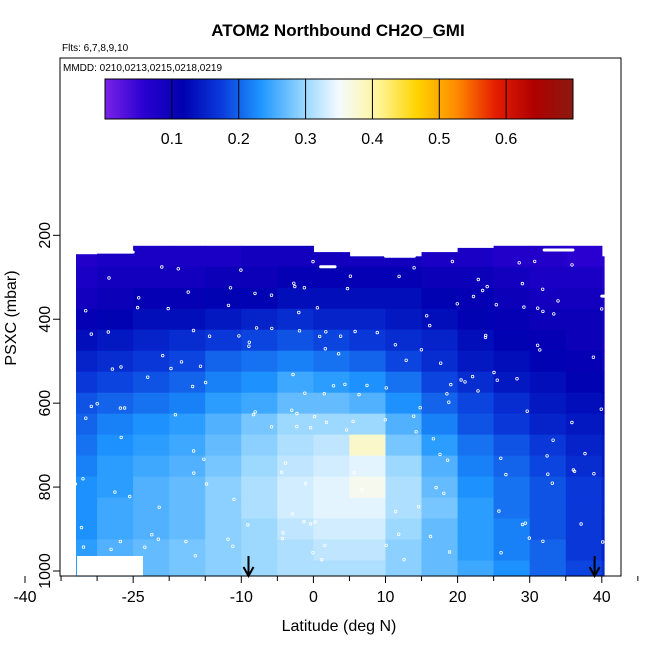 The height and width of the screenshot is (650, 650). Describe the element at coordinates (372, 139) in the screenshot. I see `colorbar-tick-label: 0.4` at that location.